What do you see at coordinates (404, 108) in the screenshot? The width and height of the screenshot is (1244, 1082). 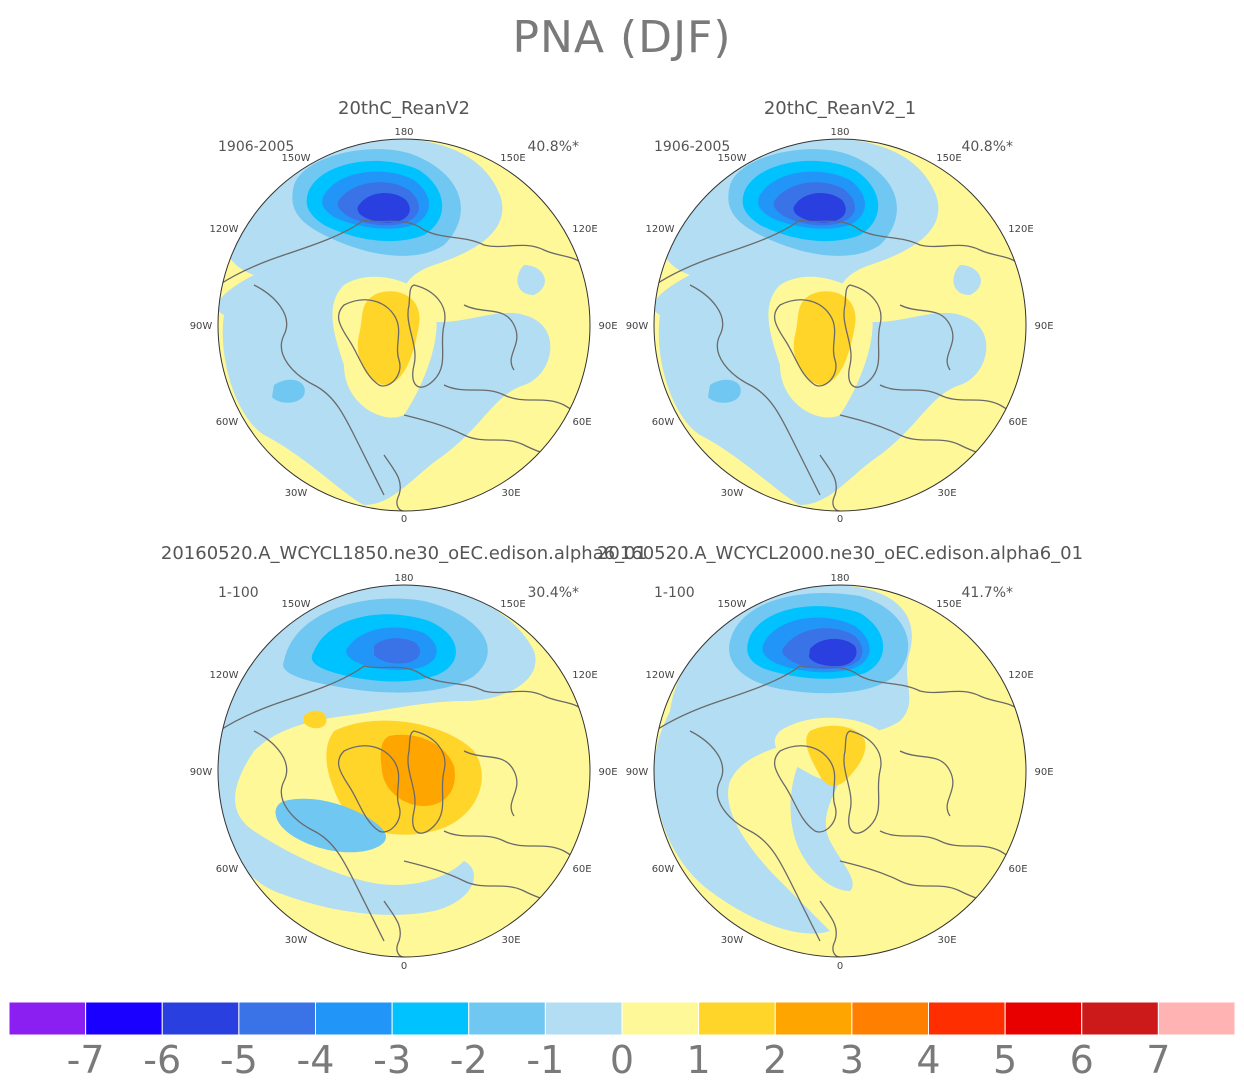 I see `panel-title: 20thC_ReanV2` at bounding box center [404, 108].